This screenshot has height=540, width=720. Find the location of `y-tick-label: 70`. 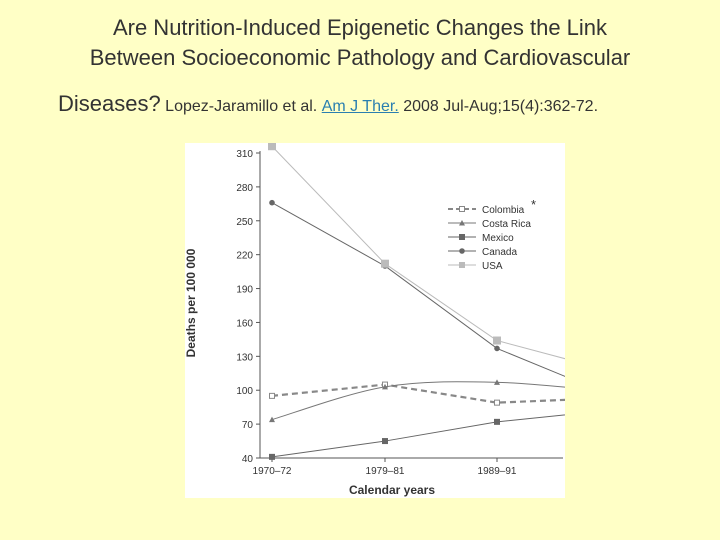

y-tick-label: 70 is located at coordinates (248, 425).